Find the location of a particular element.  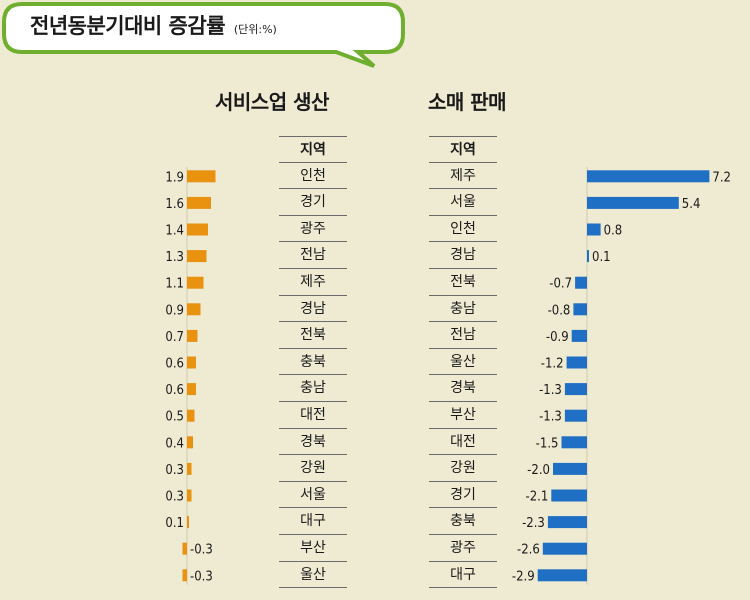

region-label: 광주 is located at coordinates (463, 548).